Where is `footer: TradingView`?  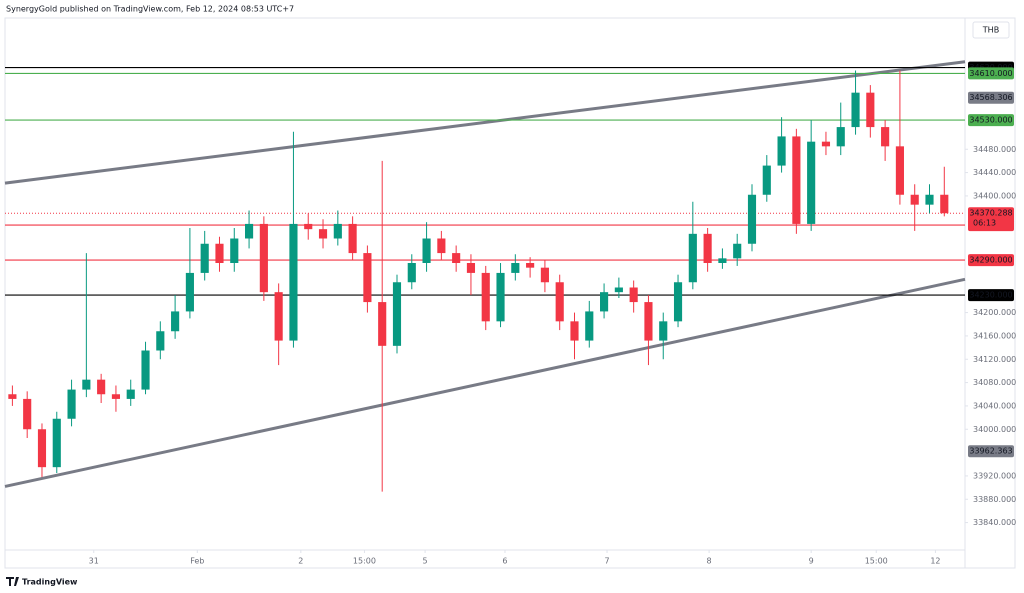 footer: TradingView is located at coordinates (50, 582).